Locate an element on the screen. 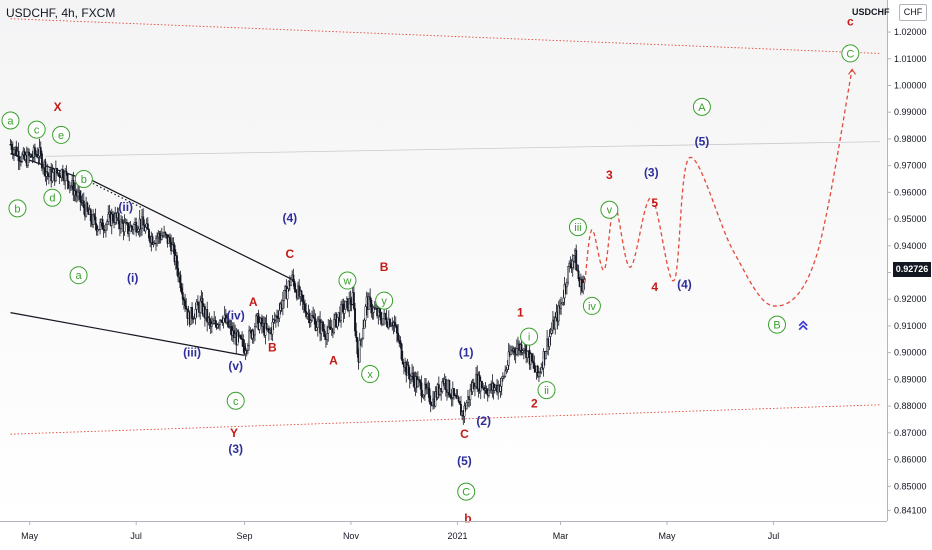 The height and width of the screenshot is (550, 932). wave-label: (iv) is located at coordinates (236, 315).